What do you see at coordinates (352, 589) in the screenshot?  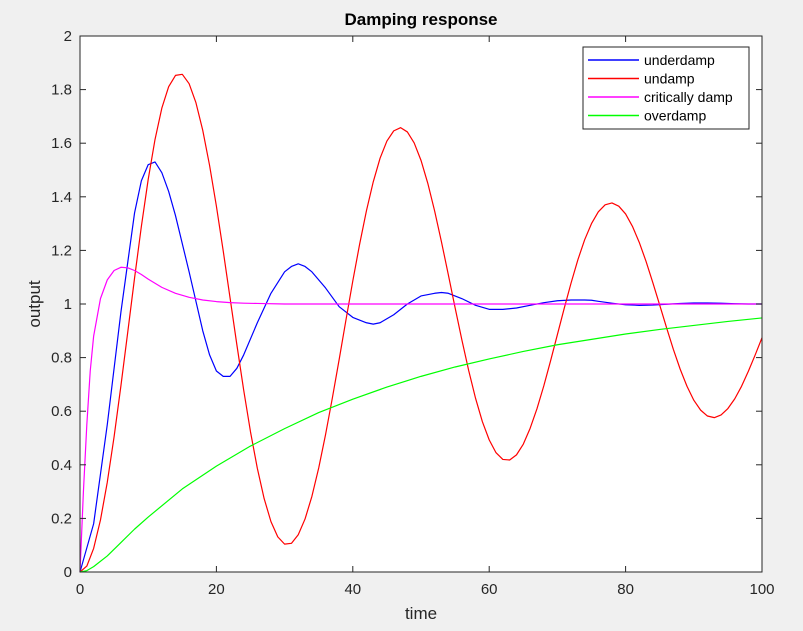 I see `x-tick-label: 40` at bounding box center [352, 589].